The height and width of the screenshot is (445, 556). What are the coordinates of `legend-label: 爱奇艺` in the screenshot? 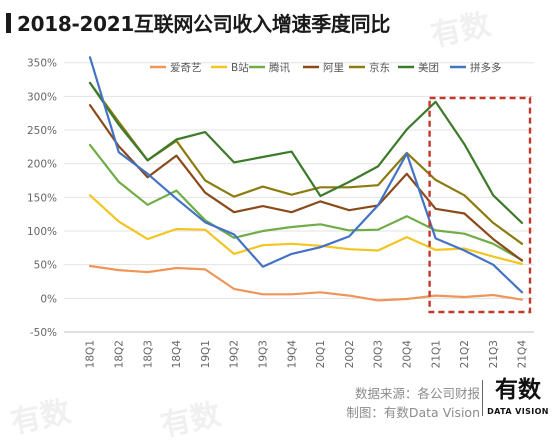 It's located at (186, 67).